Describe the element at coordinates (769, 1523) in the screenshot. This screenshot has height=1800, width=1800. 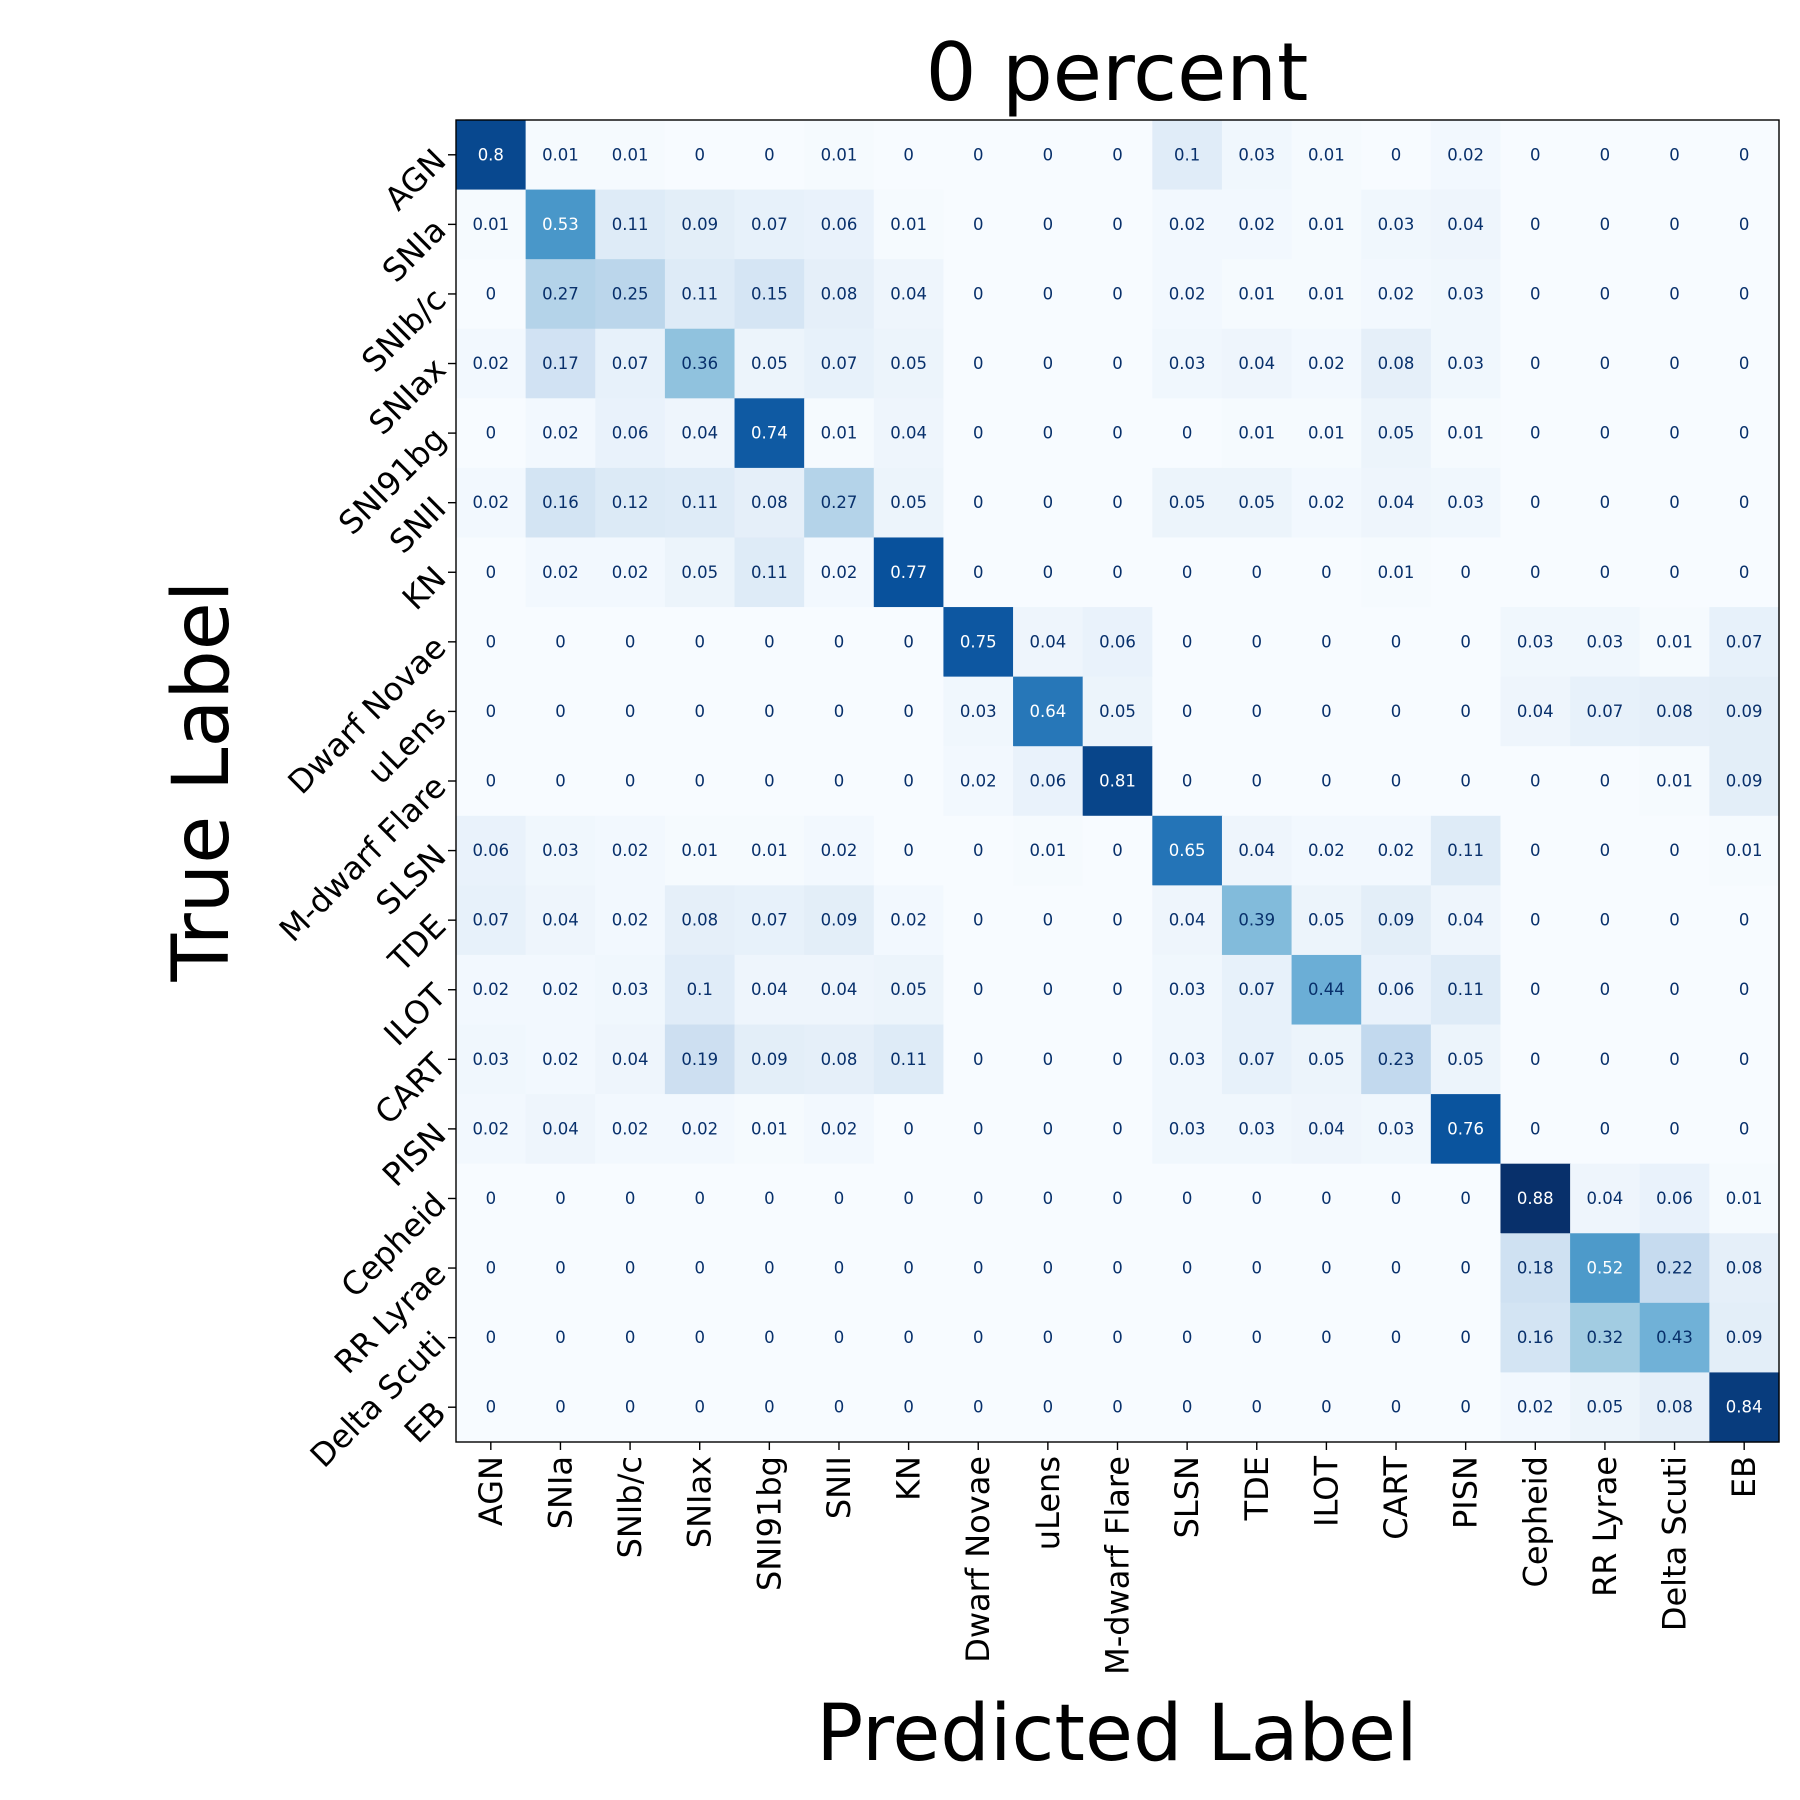
I see `x-tick-label: SNI91bg` at that location.